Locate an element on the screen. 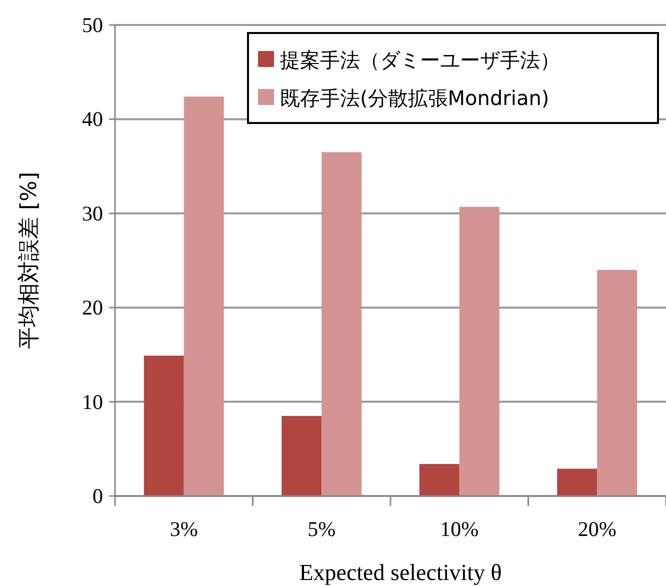 The height and width of the screenshot is (586, 666). y-tick-label: 10 is located at coordinates (92, 402).